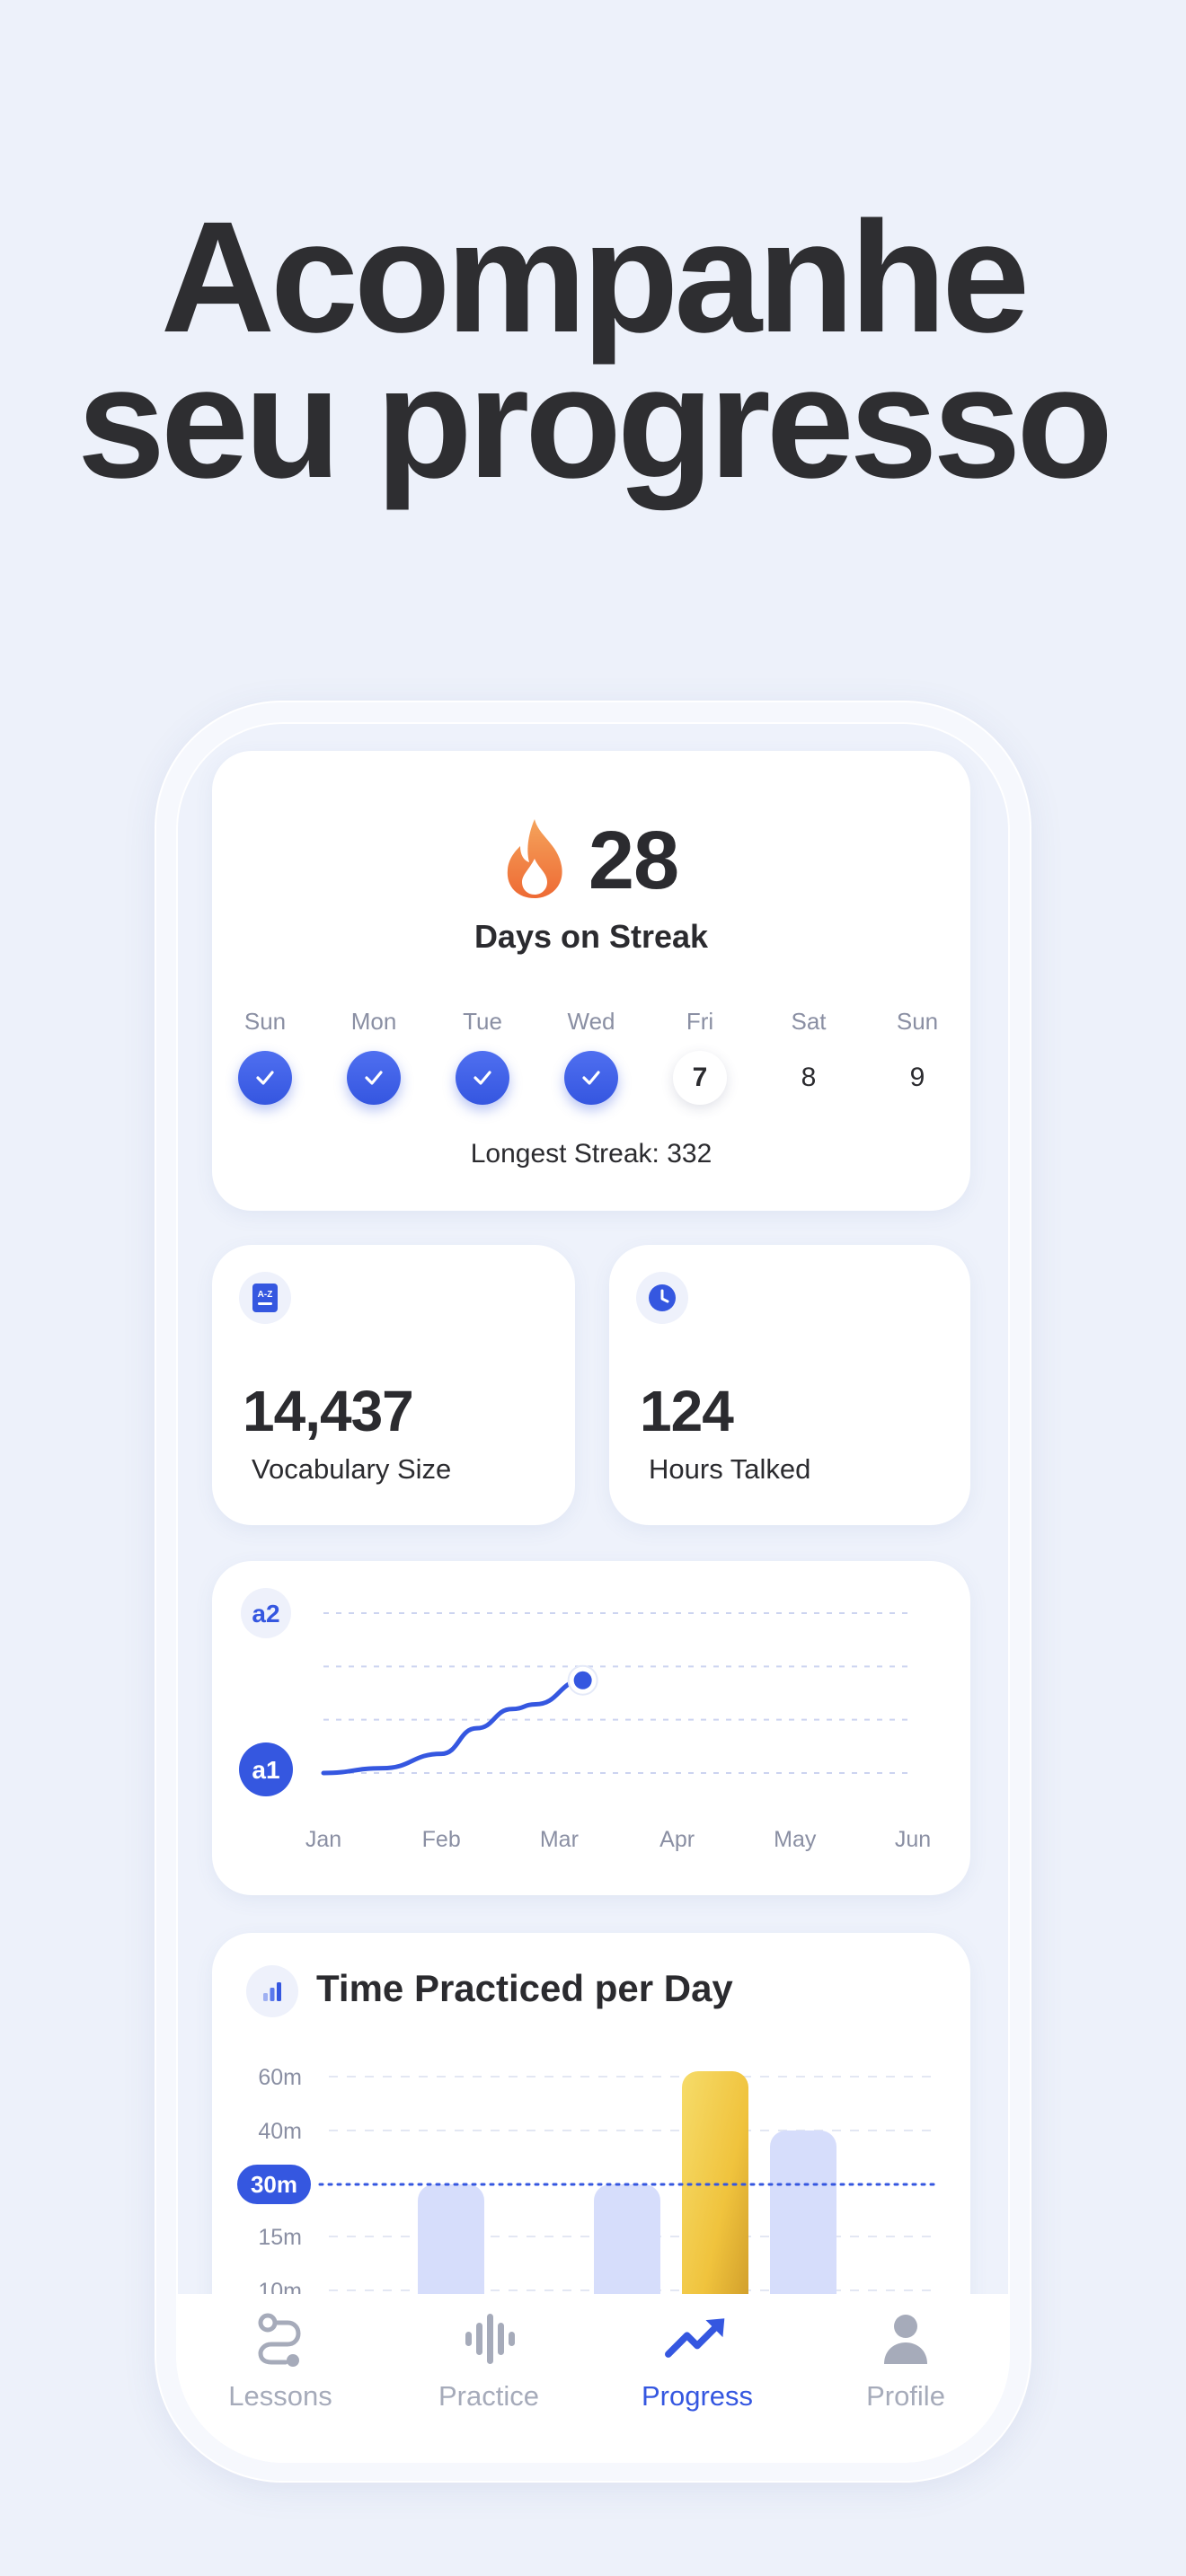  I want to click on level-line, so click(453, 1727).